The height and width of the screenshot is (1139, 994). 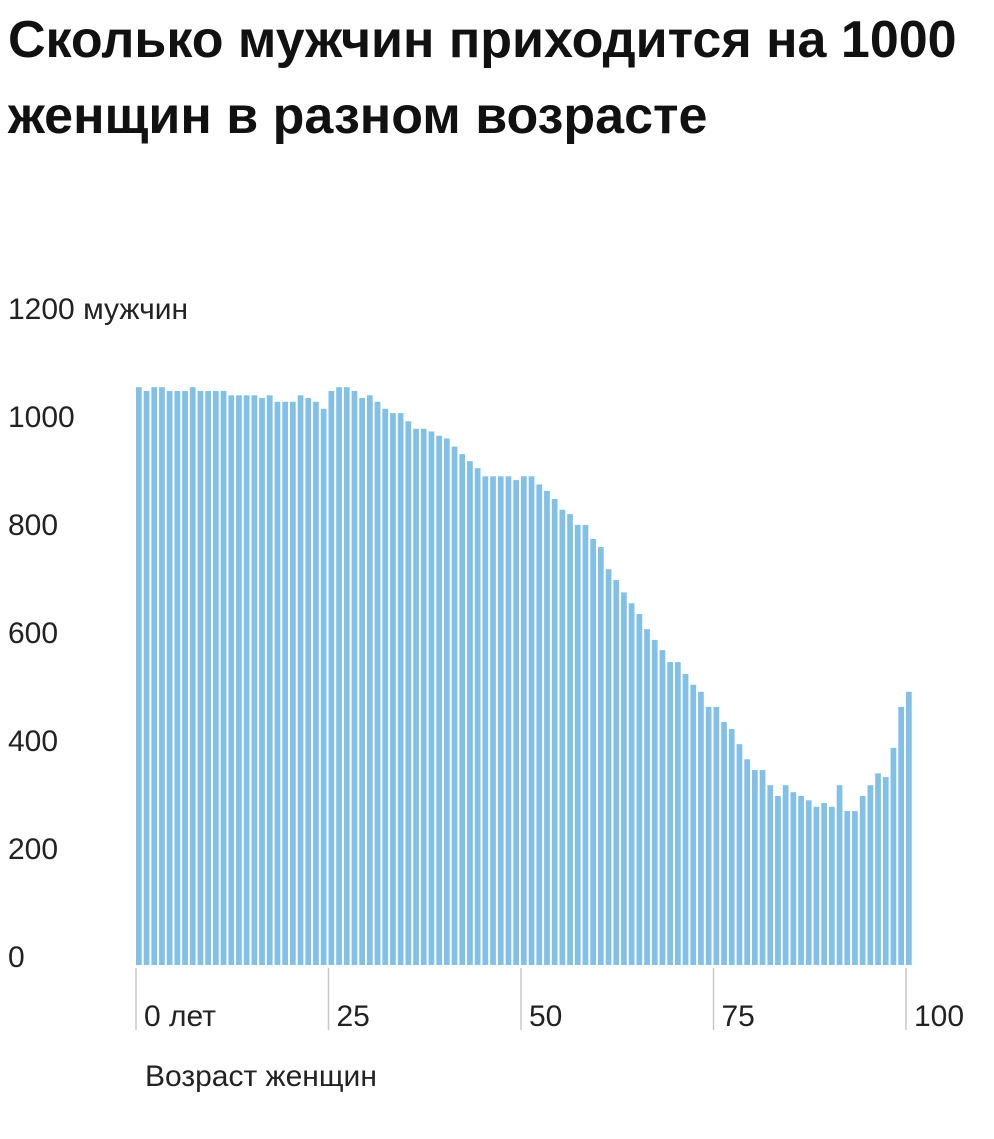 I want to click on y-tick-label: 1000, so click(x=41, y=417).